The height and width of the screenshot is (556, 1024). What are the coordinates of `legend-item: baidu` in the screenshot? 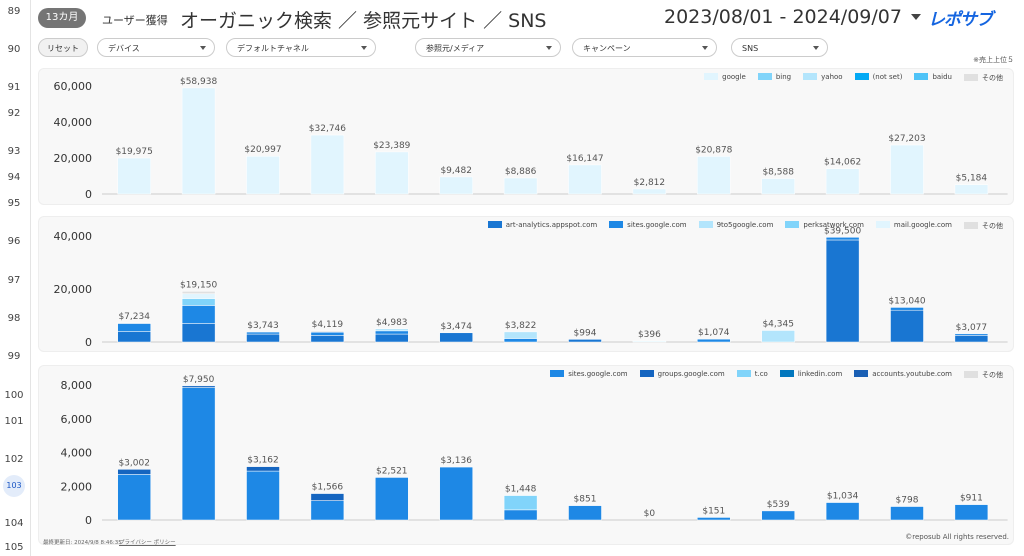 It's located at (933, 78).